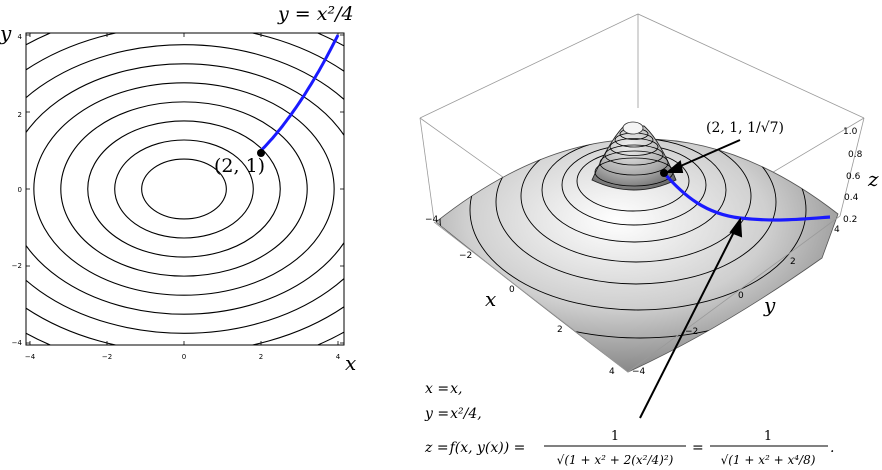 The width and height of the screenshot is (882, 470). What do you see at coordinates (850, 132) in the screenshot?
I see `z-tick-3d: 1.0` at bounding box center [850, 132].